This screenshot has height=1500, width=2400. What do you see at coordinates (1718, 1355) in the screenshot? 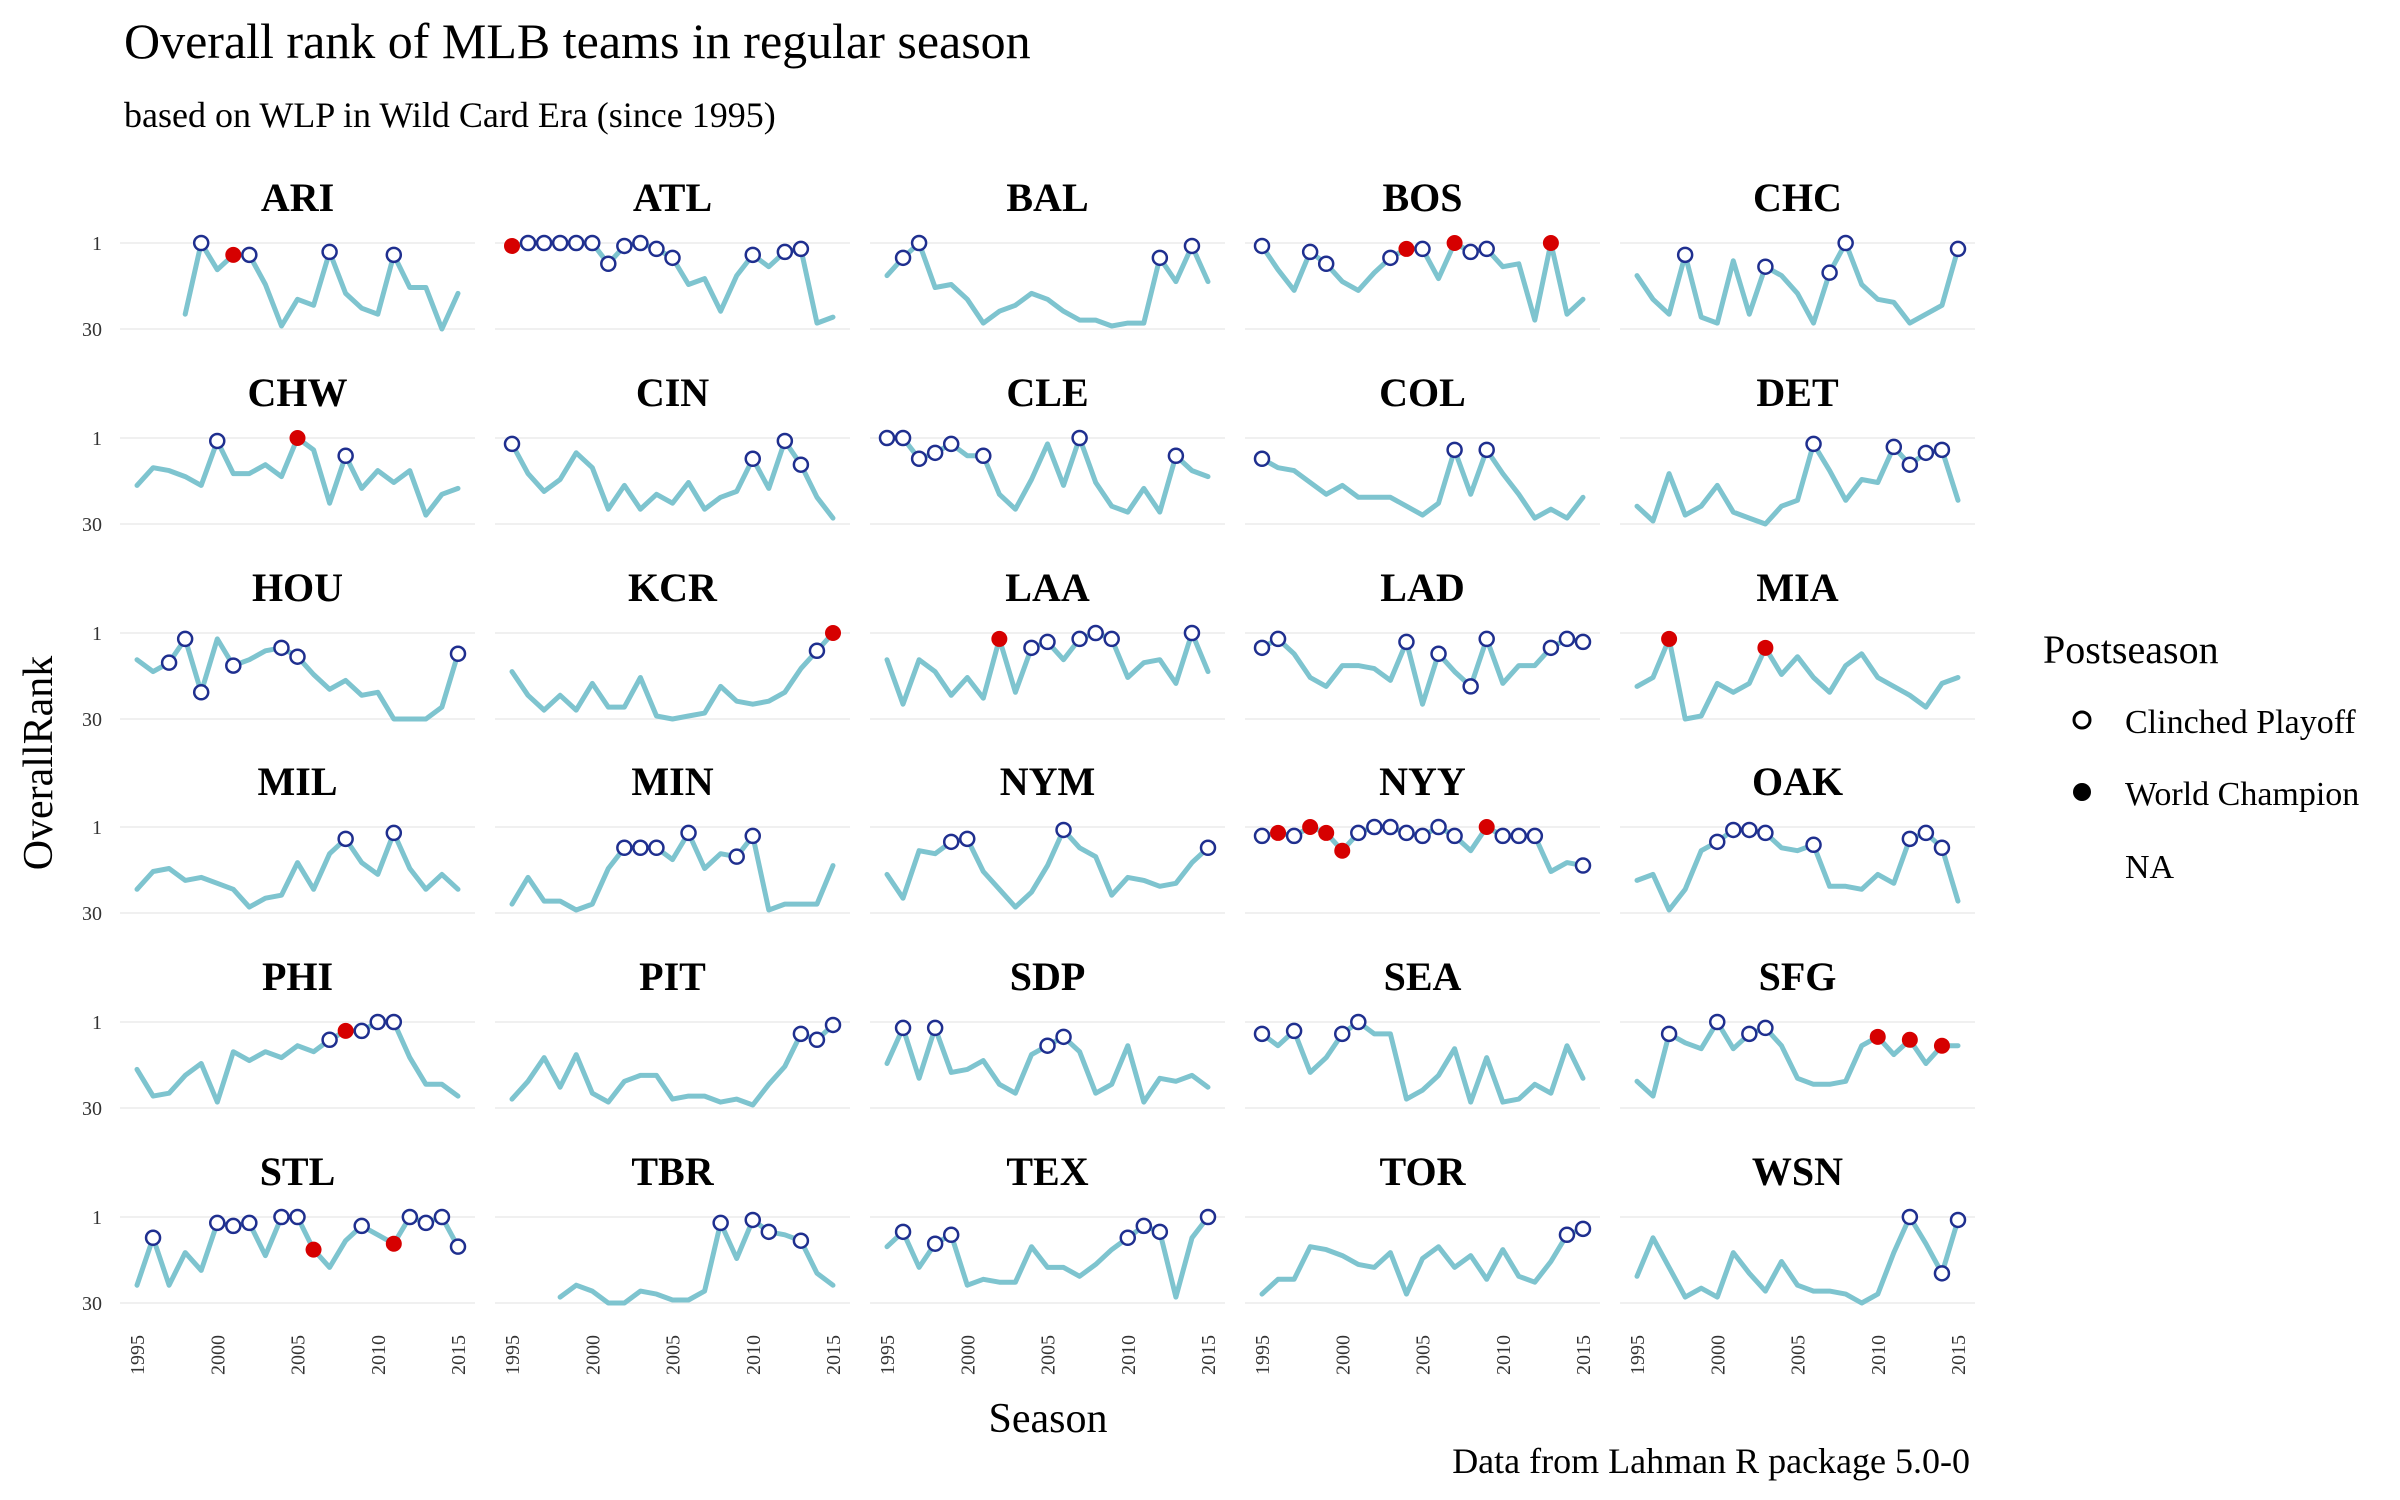
I see `x-tick-label: 2000` at bounding box center [1718, 1355].